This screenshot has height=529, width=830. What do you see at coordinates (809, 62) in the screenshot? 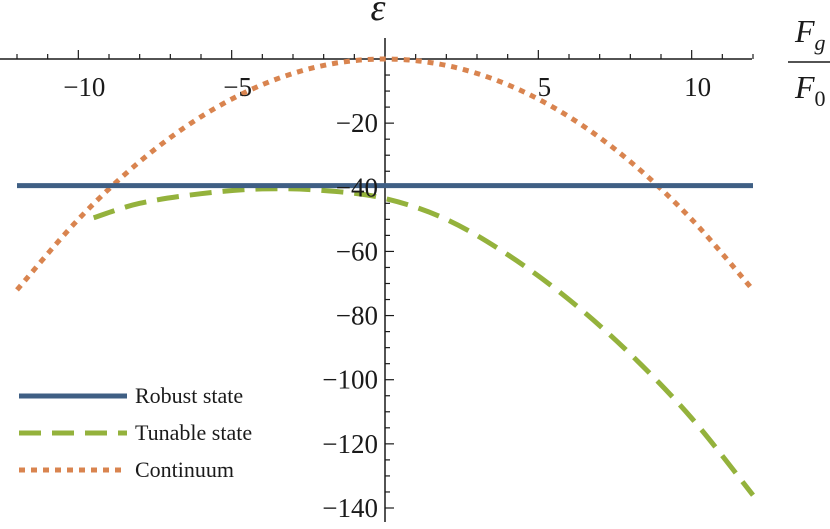
I see `x-axis-title: Fg F0` at bounding box center [809, 62].